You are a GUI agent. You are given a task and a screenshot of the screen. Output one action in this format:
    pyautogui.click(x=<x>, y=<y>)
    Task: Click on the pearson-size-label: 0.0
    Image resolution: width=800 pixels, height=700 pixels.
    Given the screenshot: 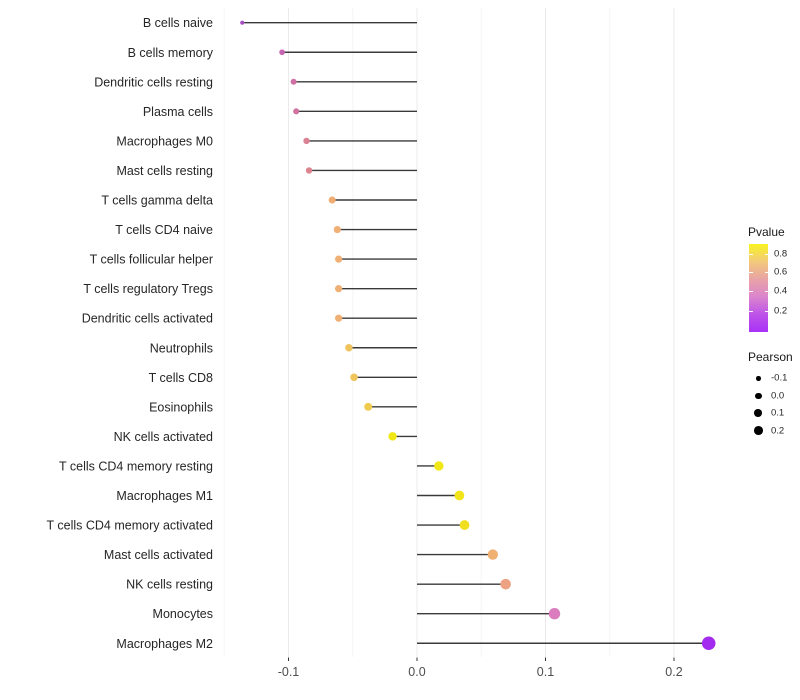 What is the action you would take?
    pyautogui.click(x=778, y=396)
    